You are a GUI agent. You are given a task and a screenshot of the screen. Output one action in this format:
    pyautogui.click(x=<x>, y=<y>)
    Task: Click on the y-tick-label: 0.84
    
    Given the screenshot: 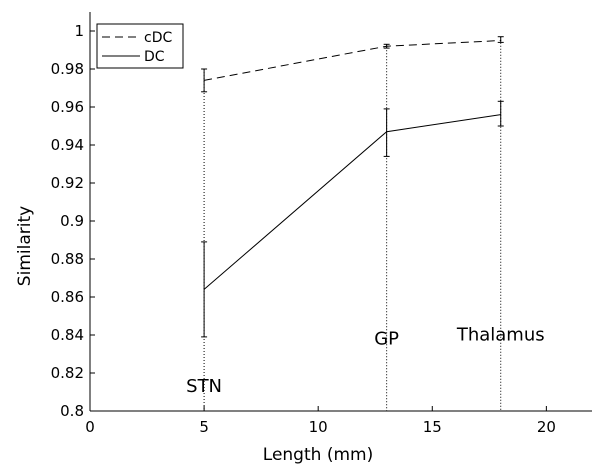 What is the action you would take?
    pyautogui.click(x=67, y=335)
    